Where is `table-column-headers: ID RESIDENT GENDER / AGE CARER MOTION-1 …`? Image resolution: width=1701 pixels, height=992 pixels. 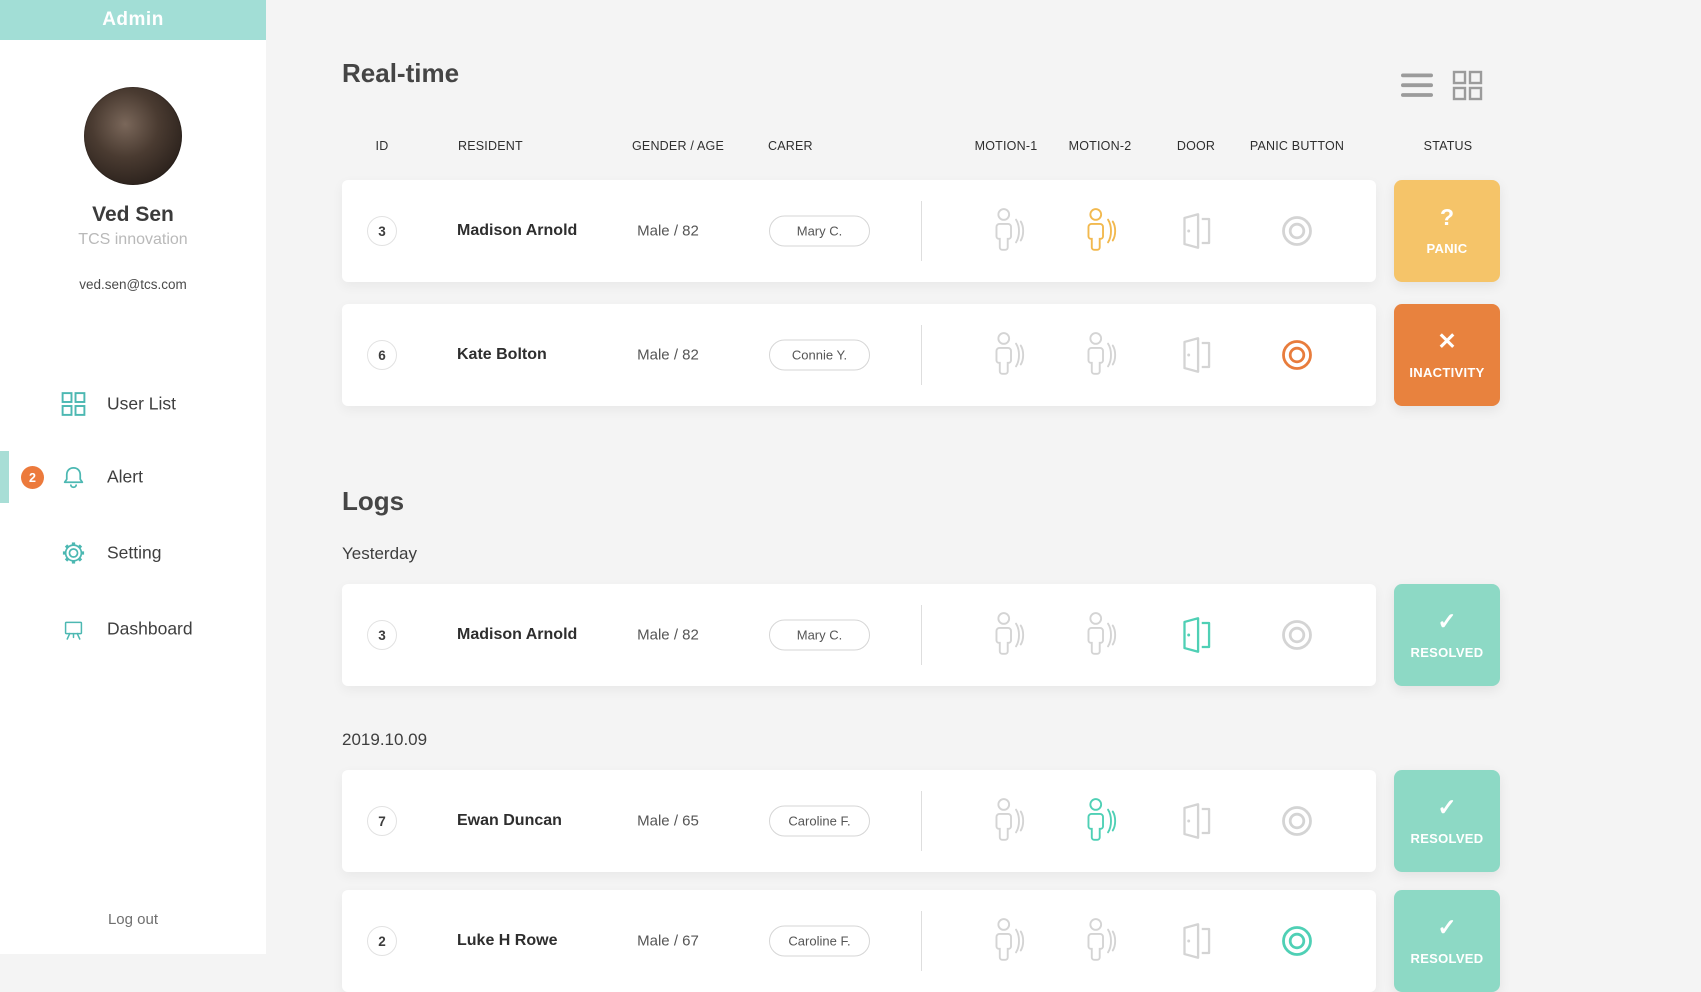
table-column-headers: ID RESIDENT GENDER / AGE CARER MOTION-1 … is located at coordinates (983, 147).